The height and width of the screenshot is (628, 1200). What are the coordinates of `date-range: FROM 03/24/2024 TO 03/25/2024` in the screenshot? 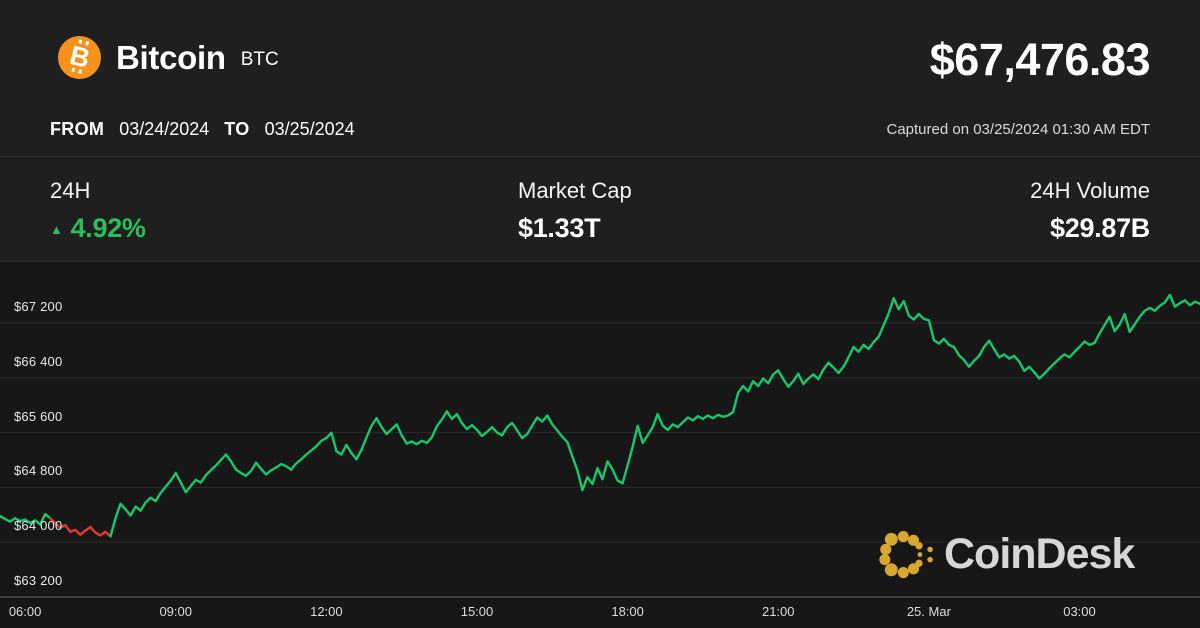 It's located at (202, 129).